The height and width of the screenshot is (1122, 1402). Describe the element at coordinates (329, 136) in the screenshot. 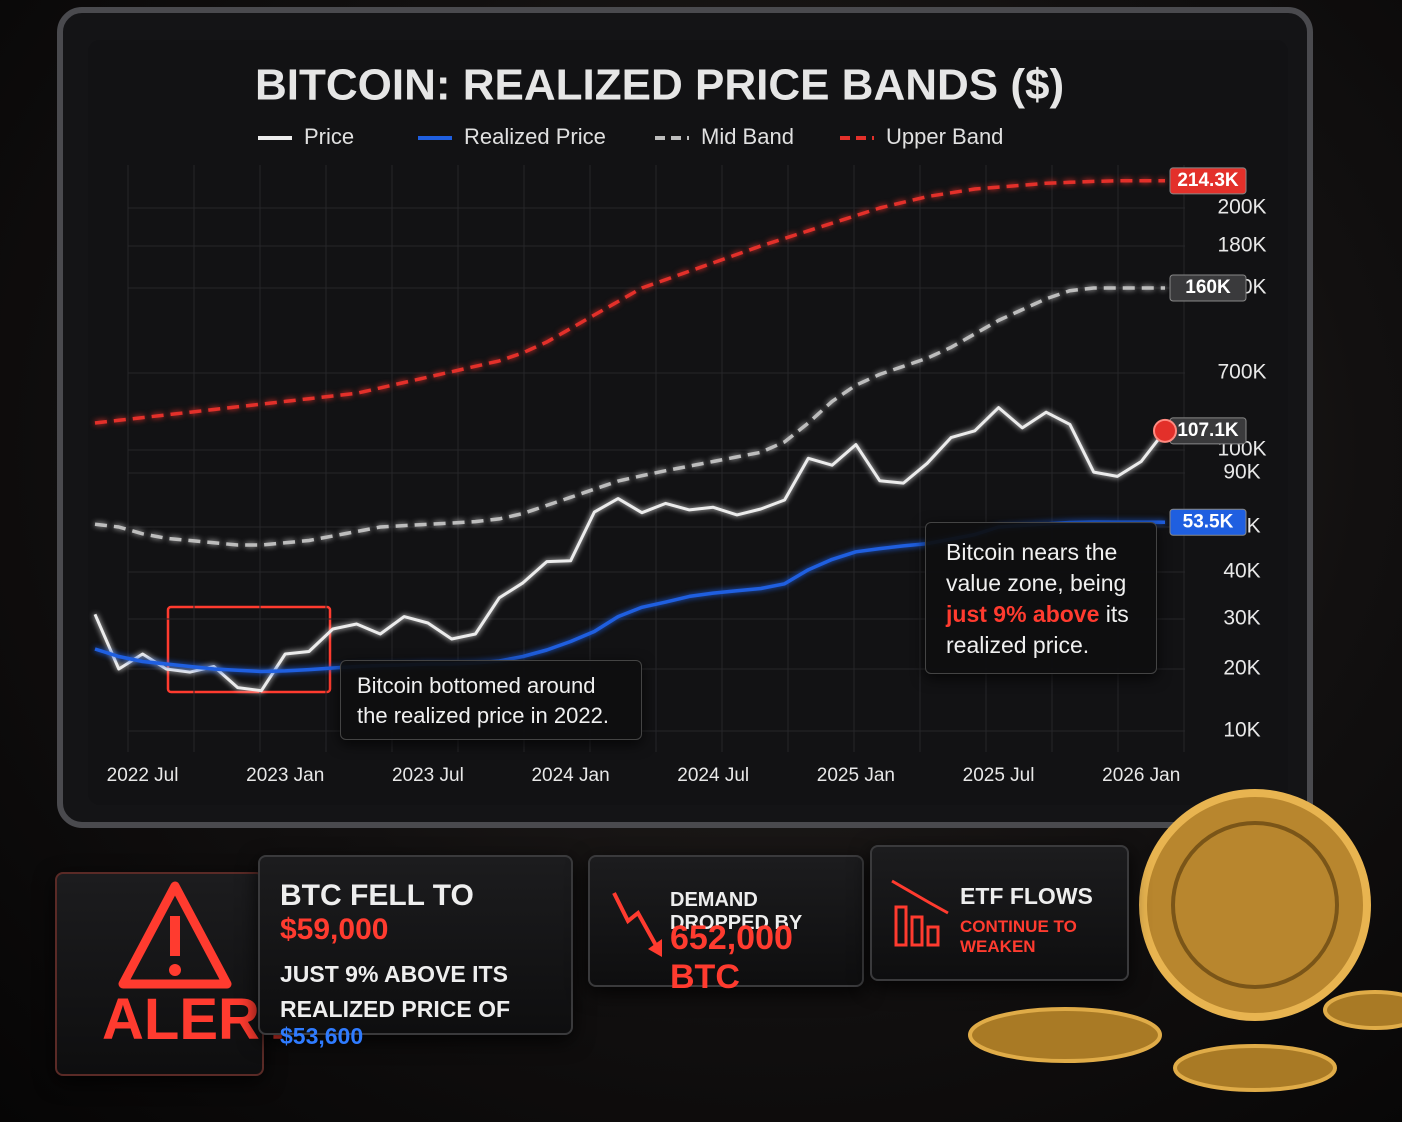

I see `legend-label: Price` at that location.